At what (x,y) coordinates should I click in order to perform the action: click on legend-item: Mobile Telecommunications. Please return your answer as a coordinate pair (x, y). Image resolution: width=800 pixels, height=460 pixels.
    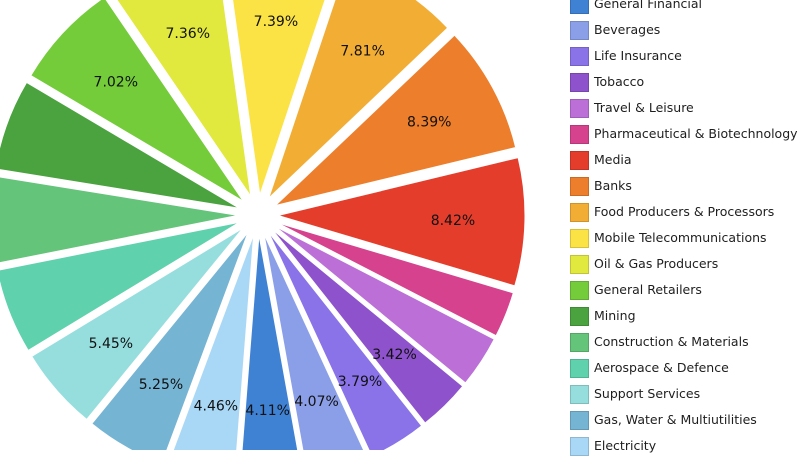
    Looking at the image, I should click on (684, 239).